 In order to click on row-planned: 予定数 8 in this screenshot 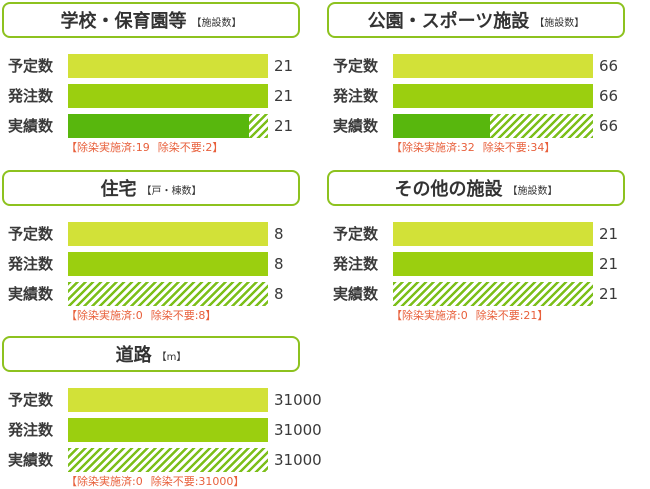, I will do `click(162, 234)`.